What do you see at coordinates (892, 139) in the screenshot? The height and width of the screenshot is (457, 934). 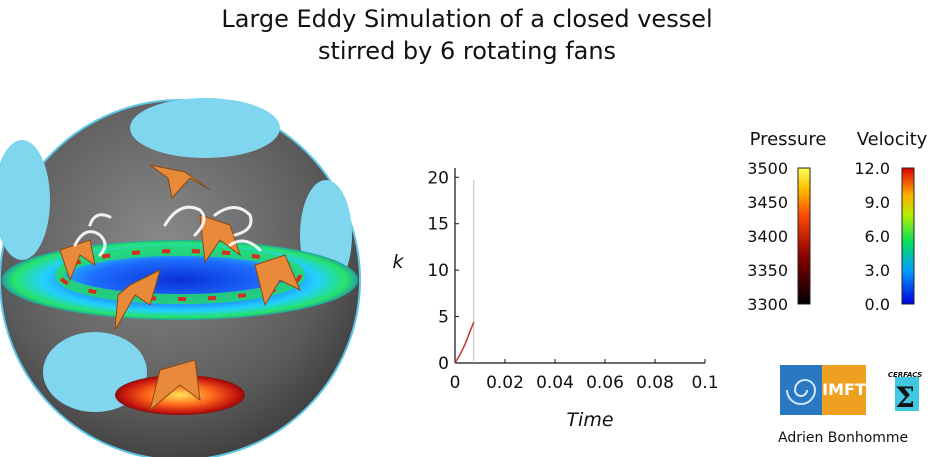 I see `velocity-legend-title: Velocity` at bounding box center [892, 139].